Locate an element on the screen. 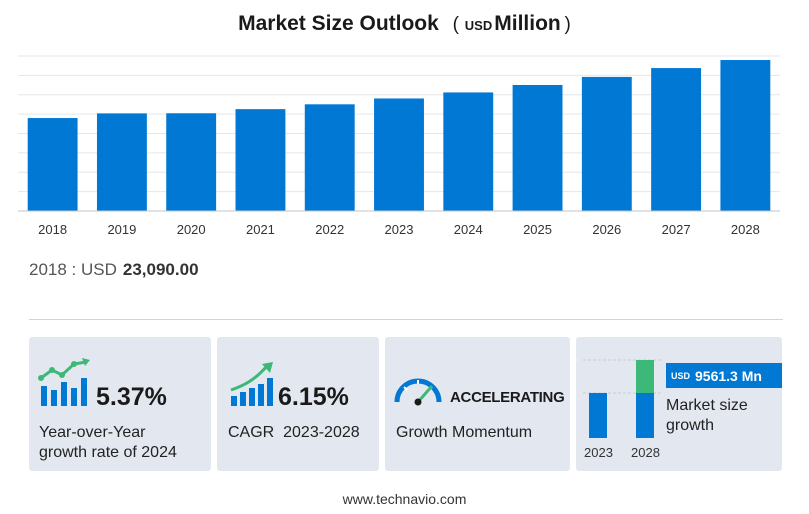 Image resolution: width=809 pixels, height=514 pixels. bar-2023 is located at coordinates (399, 154).